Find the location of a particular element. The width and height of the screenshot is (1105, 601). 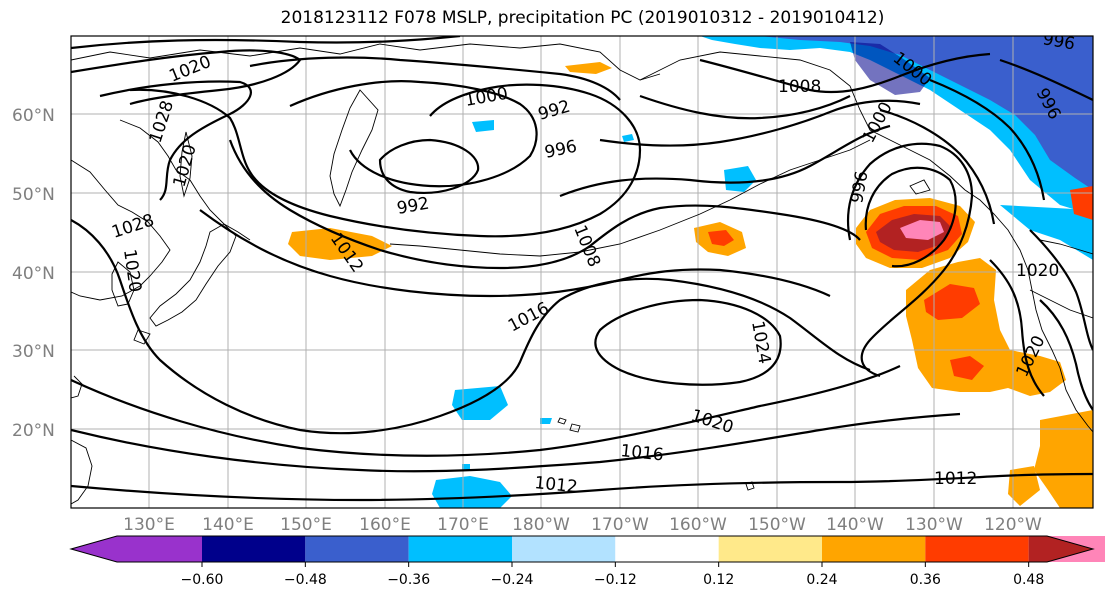

colorbar-tick-label: −0.48 is located at coordinates (305, 580).